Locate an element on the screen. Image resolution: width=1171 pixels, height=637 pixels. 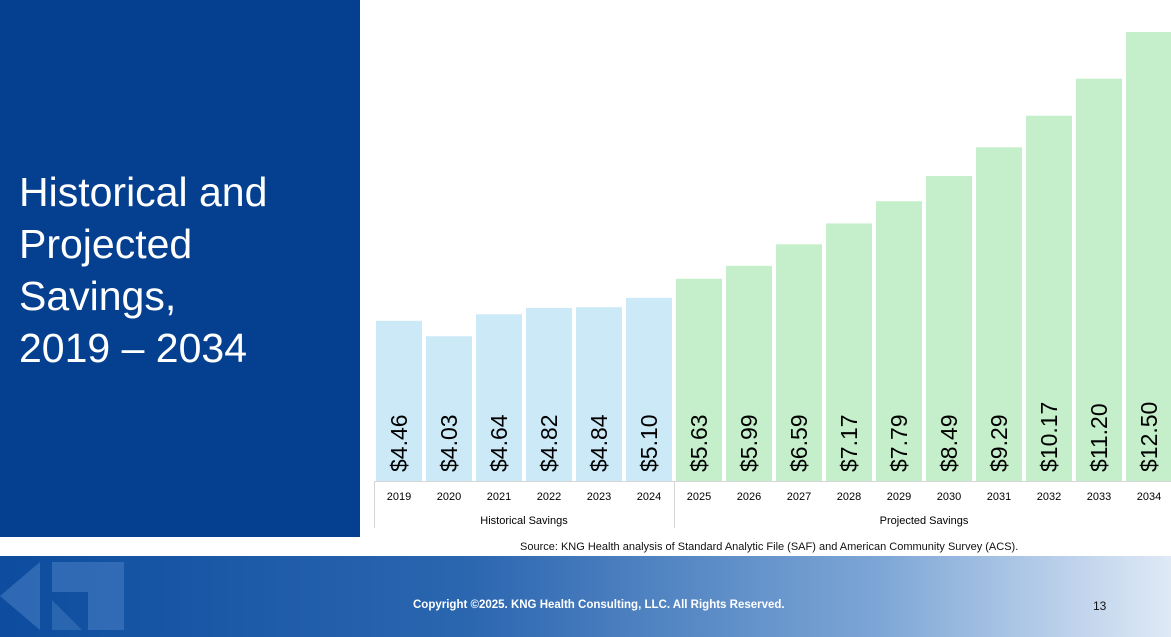
bar-2033 is located at coordinates (1099, 280).